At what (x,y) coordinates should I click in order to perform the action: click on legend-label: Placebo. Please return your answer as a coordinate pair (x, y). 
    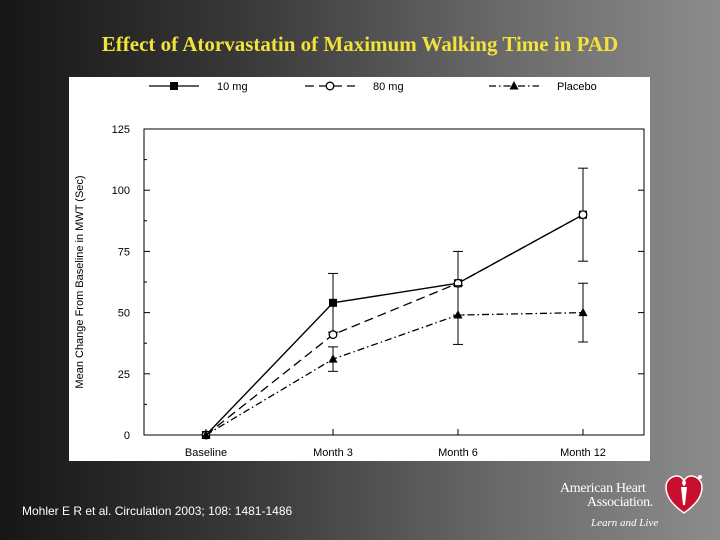
    Looking at the image, I should click on (577, 87).